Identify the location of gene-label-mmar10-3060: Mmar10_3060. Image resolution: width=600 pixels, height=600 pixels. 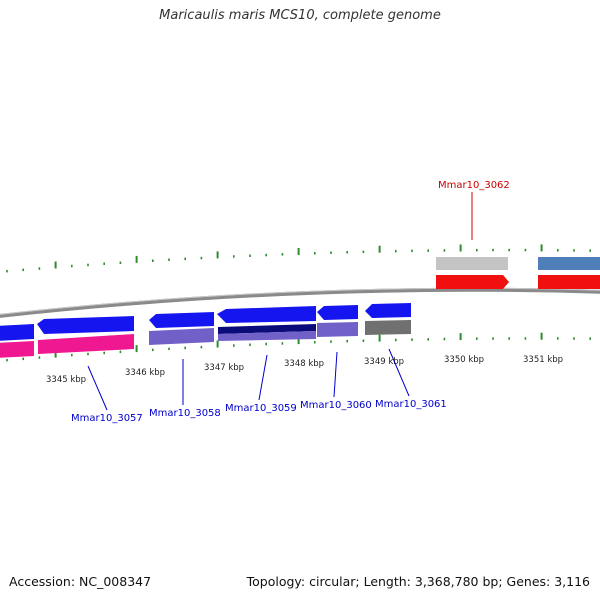
(336, 405).